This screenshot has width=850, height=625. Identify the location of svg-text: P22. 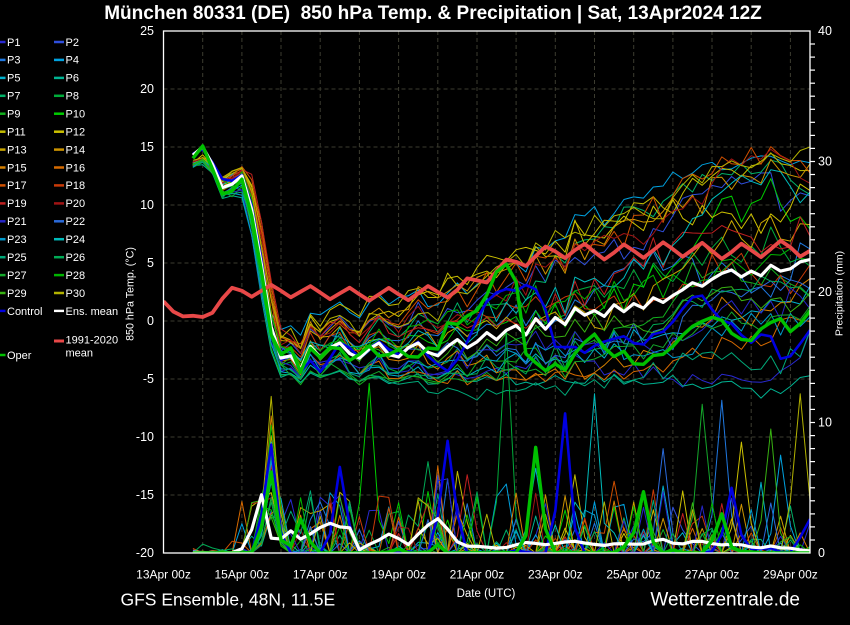
(76, 222).